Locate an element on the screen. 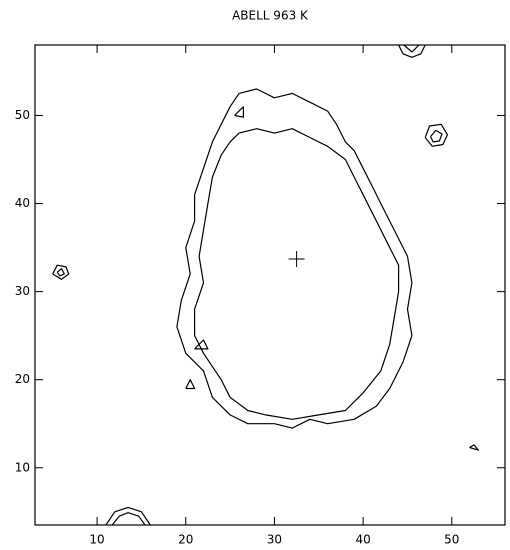  y-tick-label: 50 is located at coordinates (22, 115).